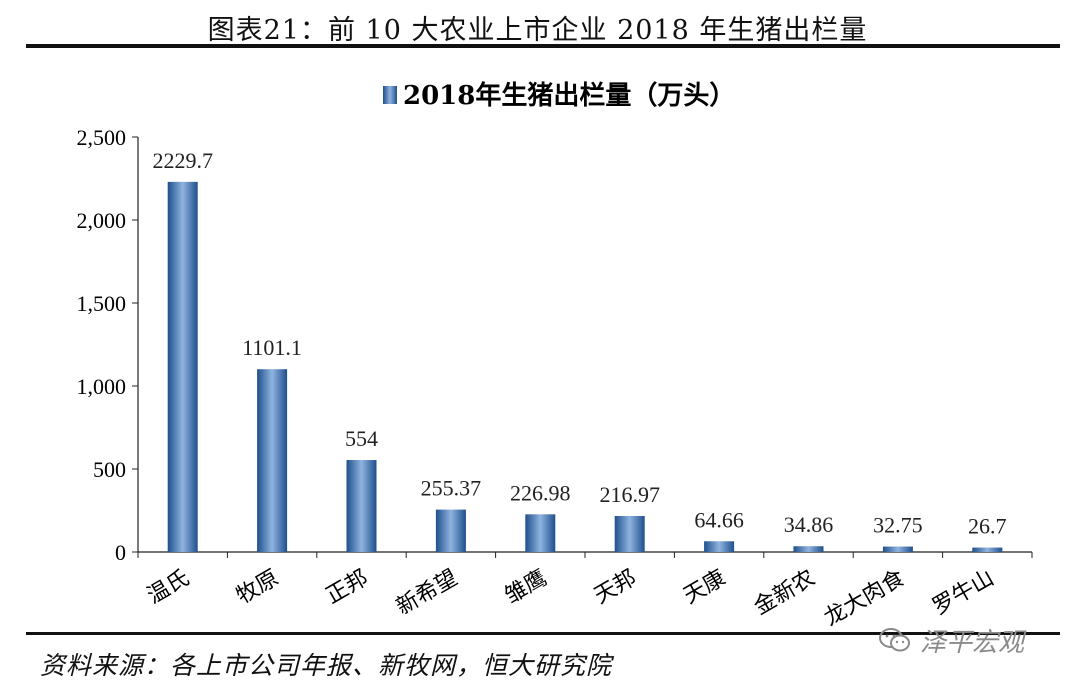 The image size is (1075, 688). What do you see at coordinates (272, 347) in the screenshot?
I see `data-label: 1101.1` at bounding box center [272, 347].